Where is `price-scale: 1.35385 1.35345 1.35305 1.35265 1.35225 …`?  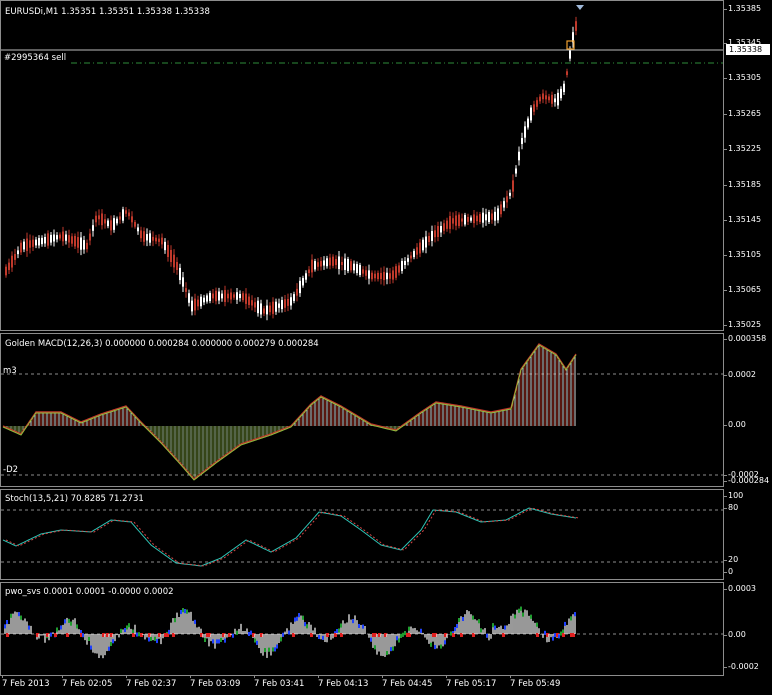
price-scale: 1.35385 1.35345 1.35305 1.35265 1.35225 … is located at coordinates (747, 165).